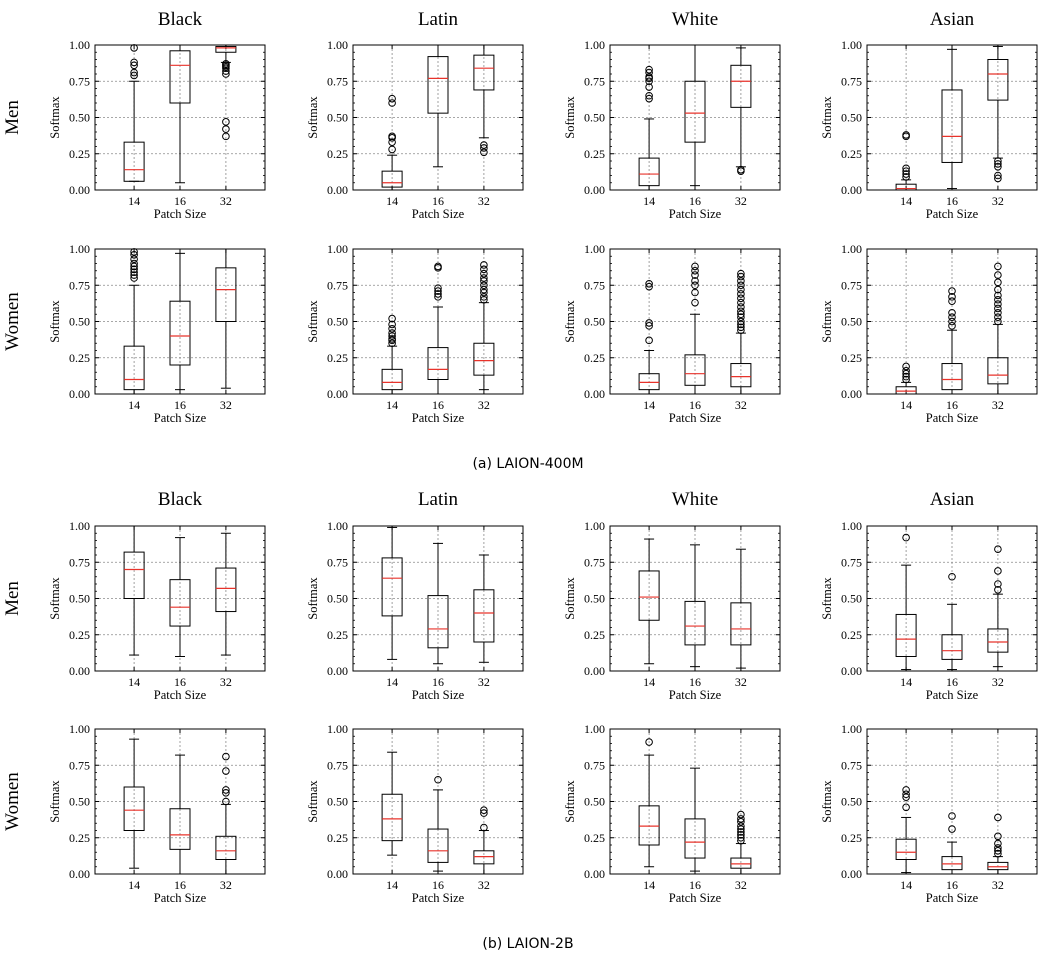 The image size is (1057, 958). What do you see at coordinates (695, 19) in the screenshot?
I see `column-title: White` at bounding box center [695, 19].